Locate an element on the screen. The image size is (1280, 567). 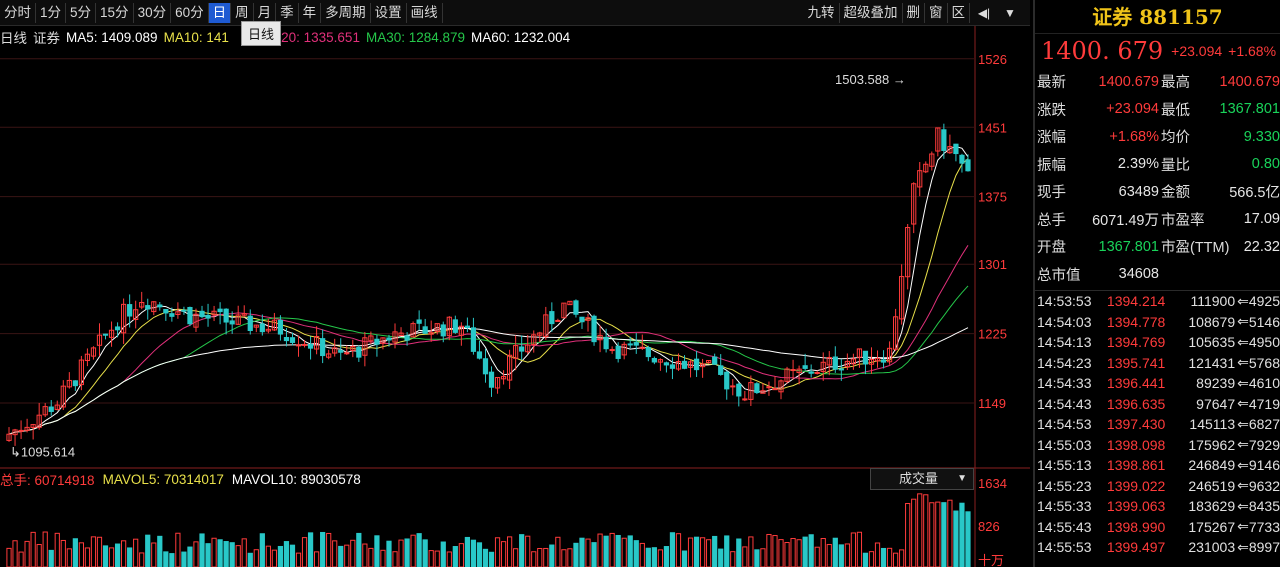
tick-time: 14:54:23 is located at coordinates (1064, 362).